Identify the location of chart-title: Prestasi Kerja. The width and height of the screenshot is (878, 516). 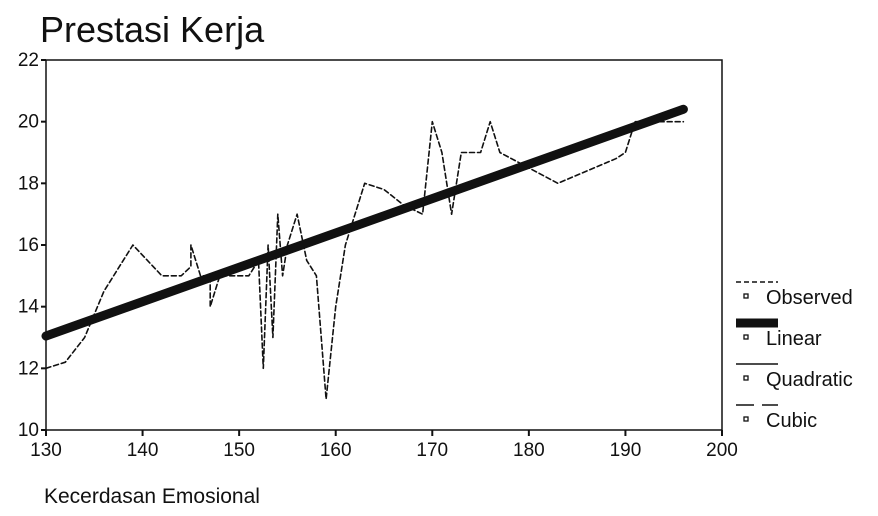
(152, 29).